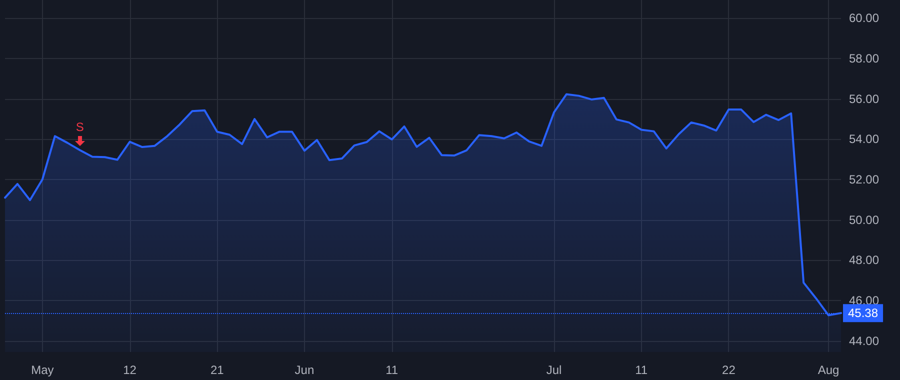  What do you see at coordinates (864, 18) in the screenshot?
I see `y-tick-label: 60.00` at bounding box center [864, 18].